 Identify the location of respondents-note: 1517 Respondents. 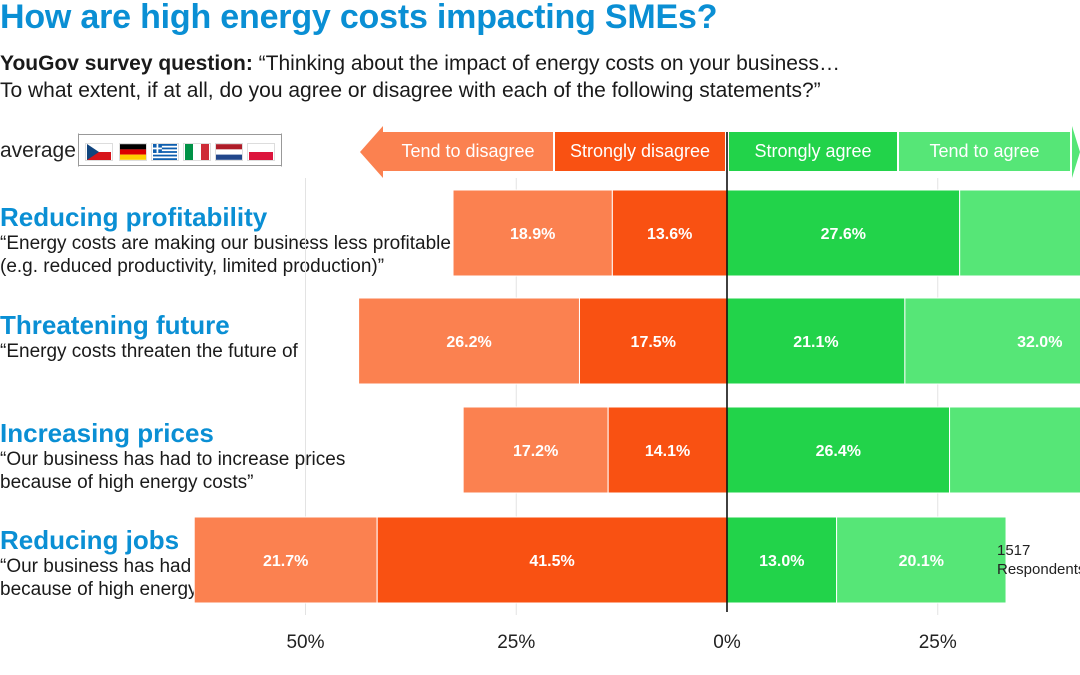
(1038, 560).